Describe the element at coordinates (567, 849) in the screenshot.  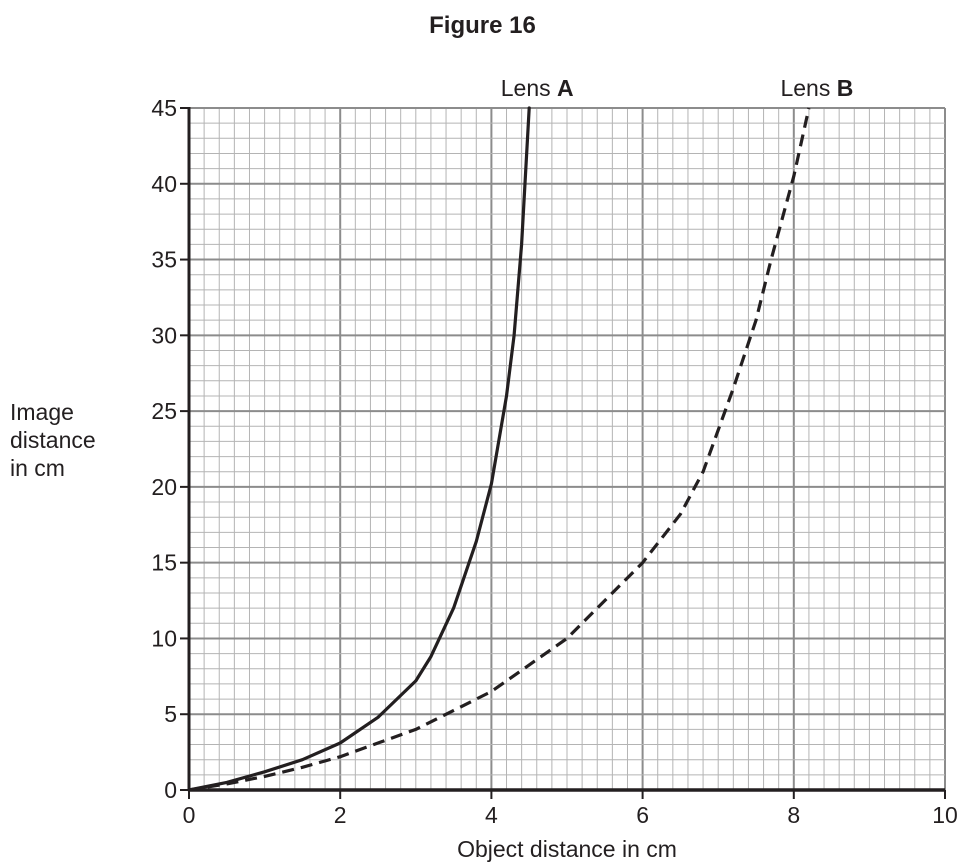
I see `x-axis-label: Object distance in cm` at that location.